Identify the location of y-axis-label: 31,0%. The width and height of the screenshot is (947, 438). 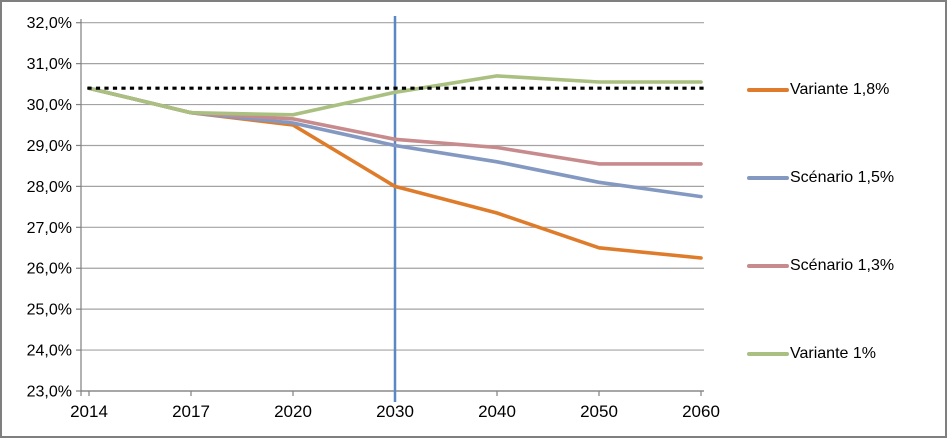
(49, 64).